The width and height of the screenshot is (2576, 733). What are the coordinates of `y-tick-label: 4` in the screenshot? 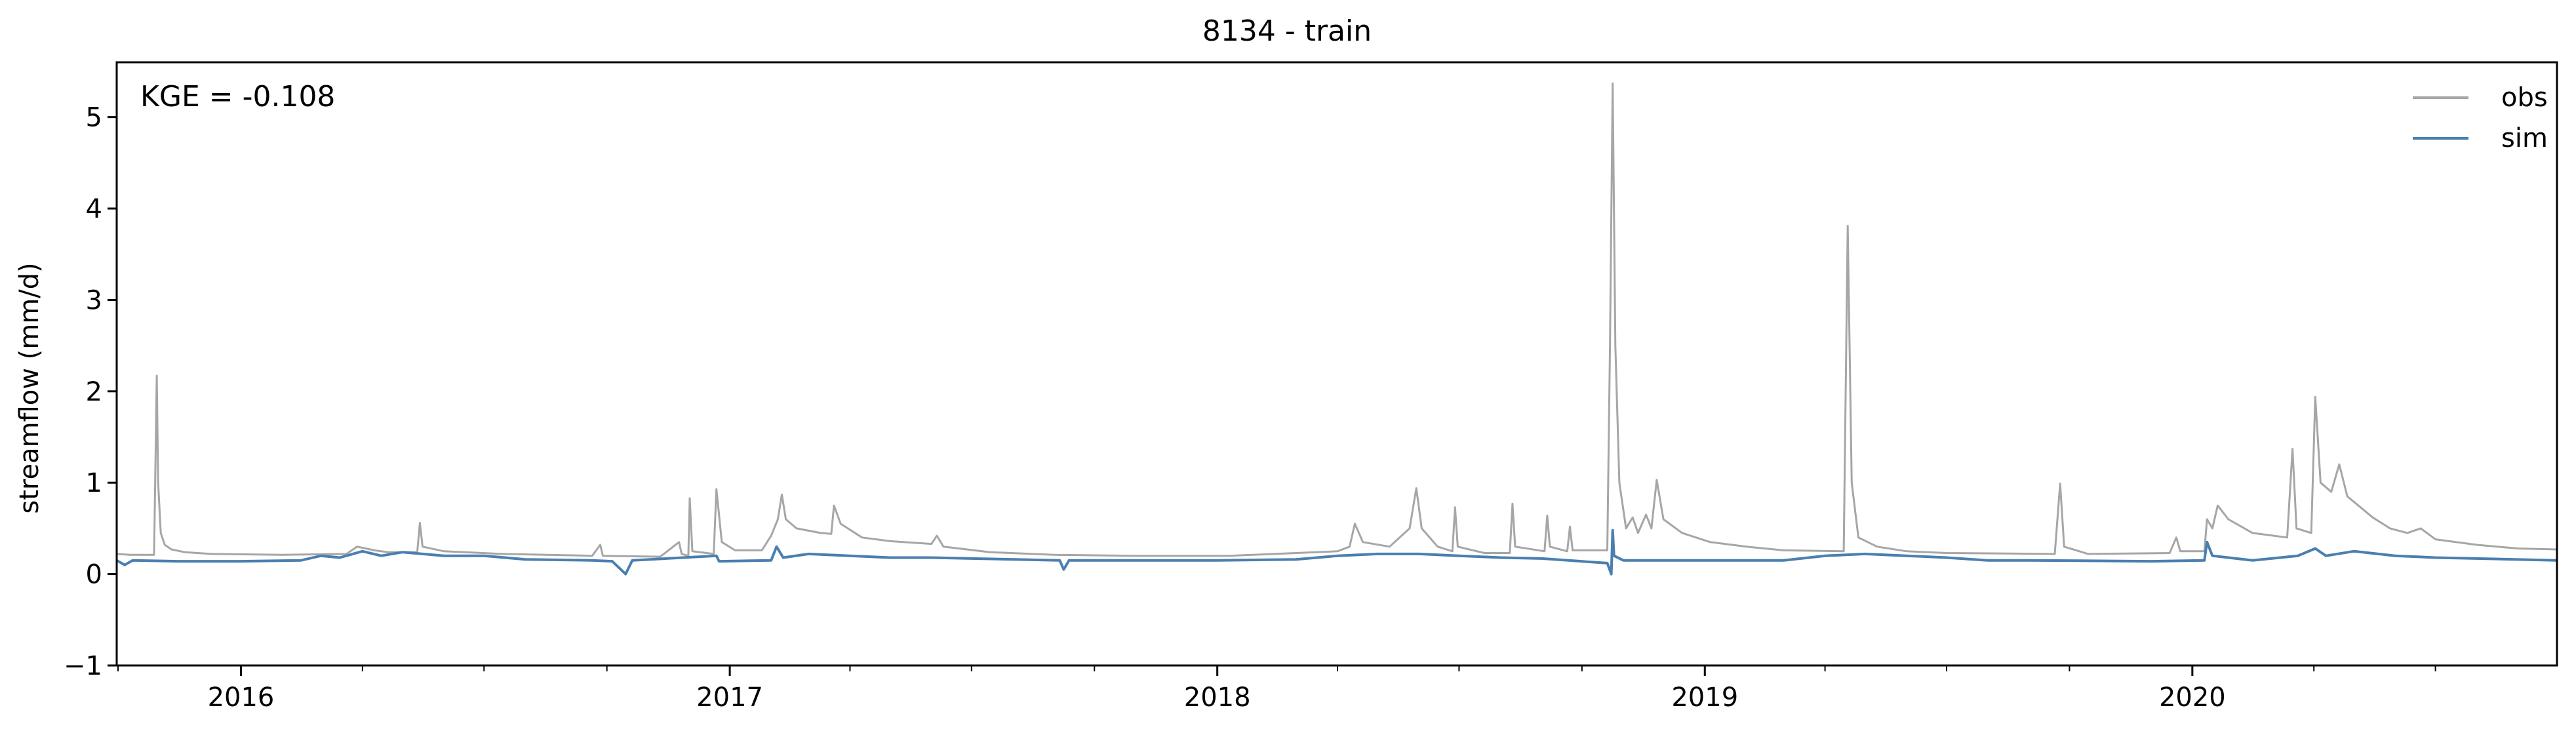 It's located at (94, 209).